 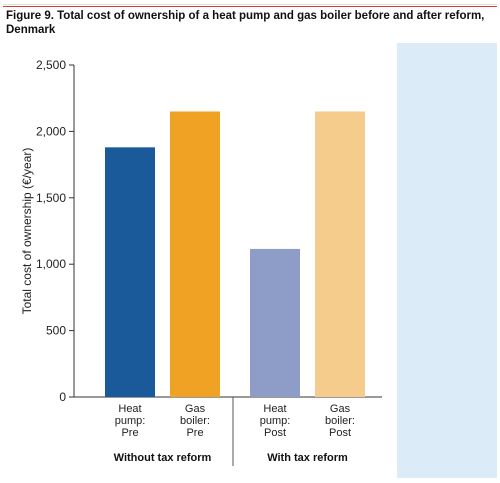 I want to click on y-tick-label: 2,000, so click(x=51, y=131).